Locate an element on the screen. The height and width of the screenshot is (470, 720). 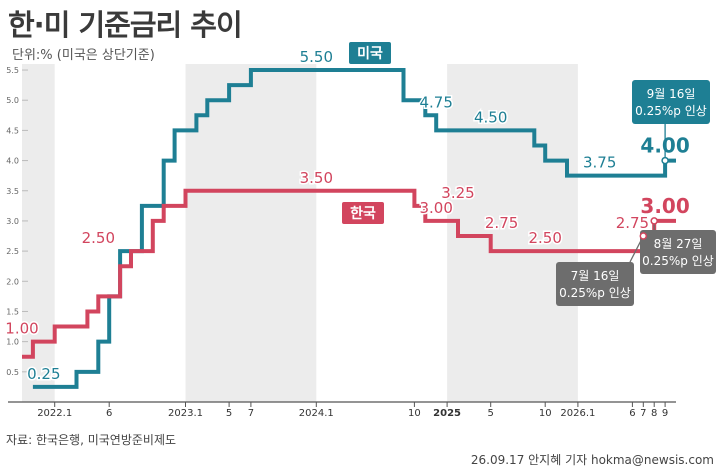
x-tick-label: 9 is located at coordinates (665, 413).